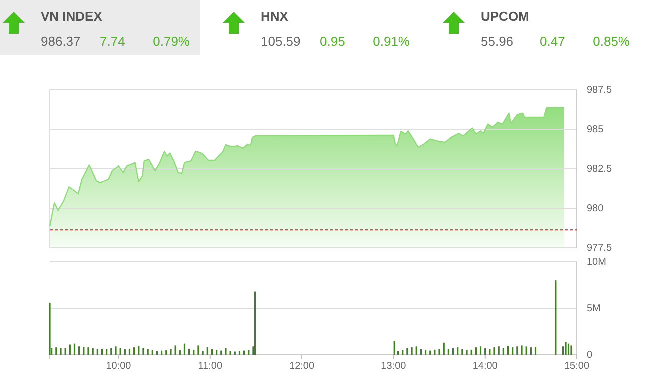 The height and width of the screenshot is (375, 660). I want to click on text: UPCOM, so click(505, 16).